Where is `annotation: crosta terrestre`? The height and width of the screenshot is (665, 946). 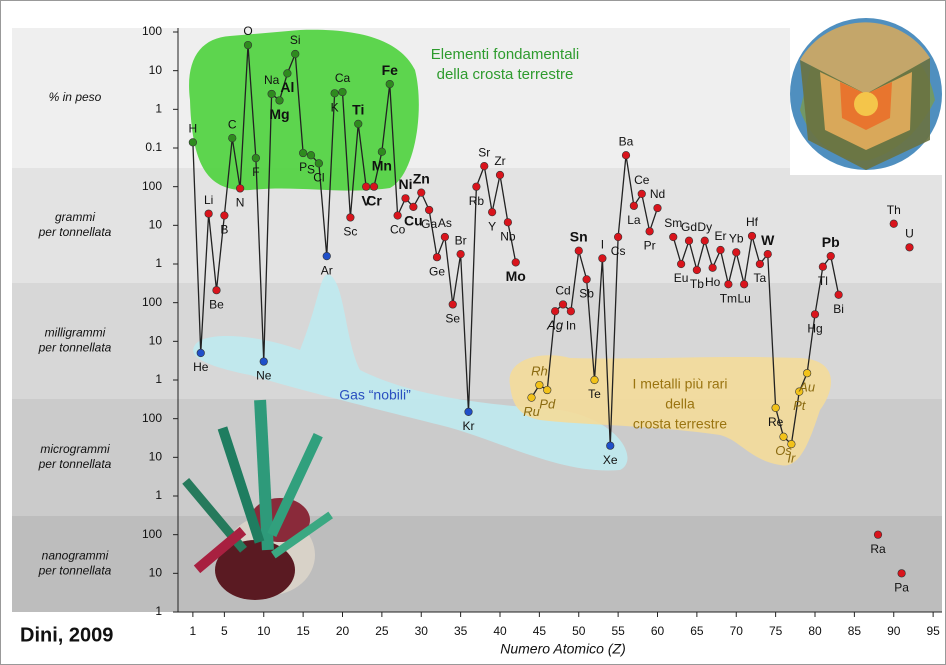 annotation: crosta terrestre is located at coordinates (680, 424).